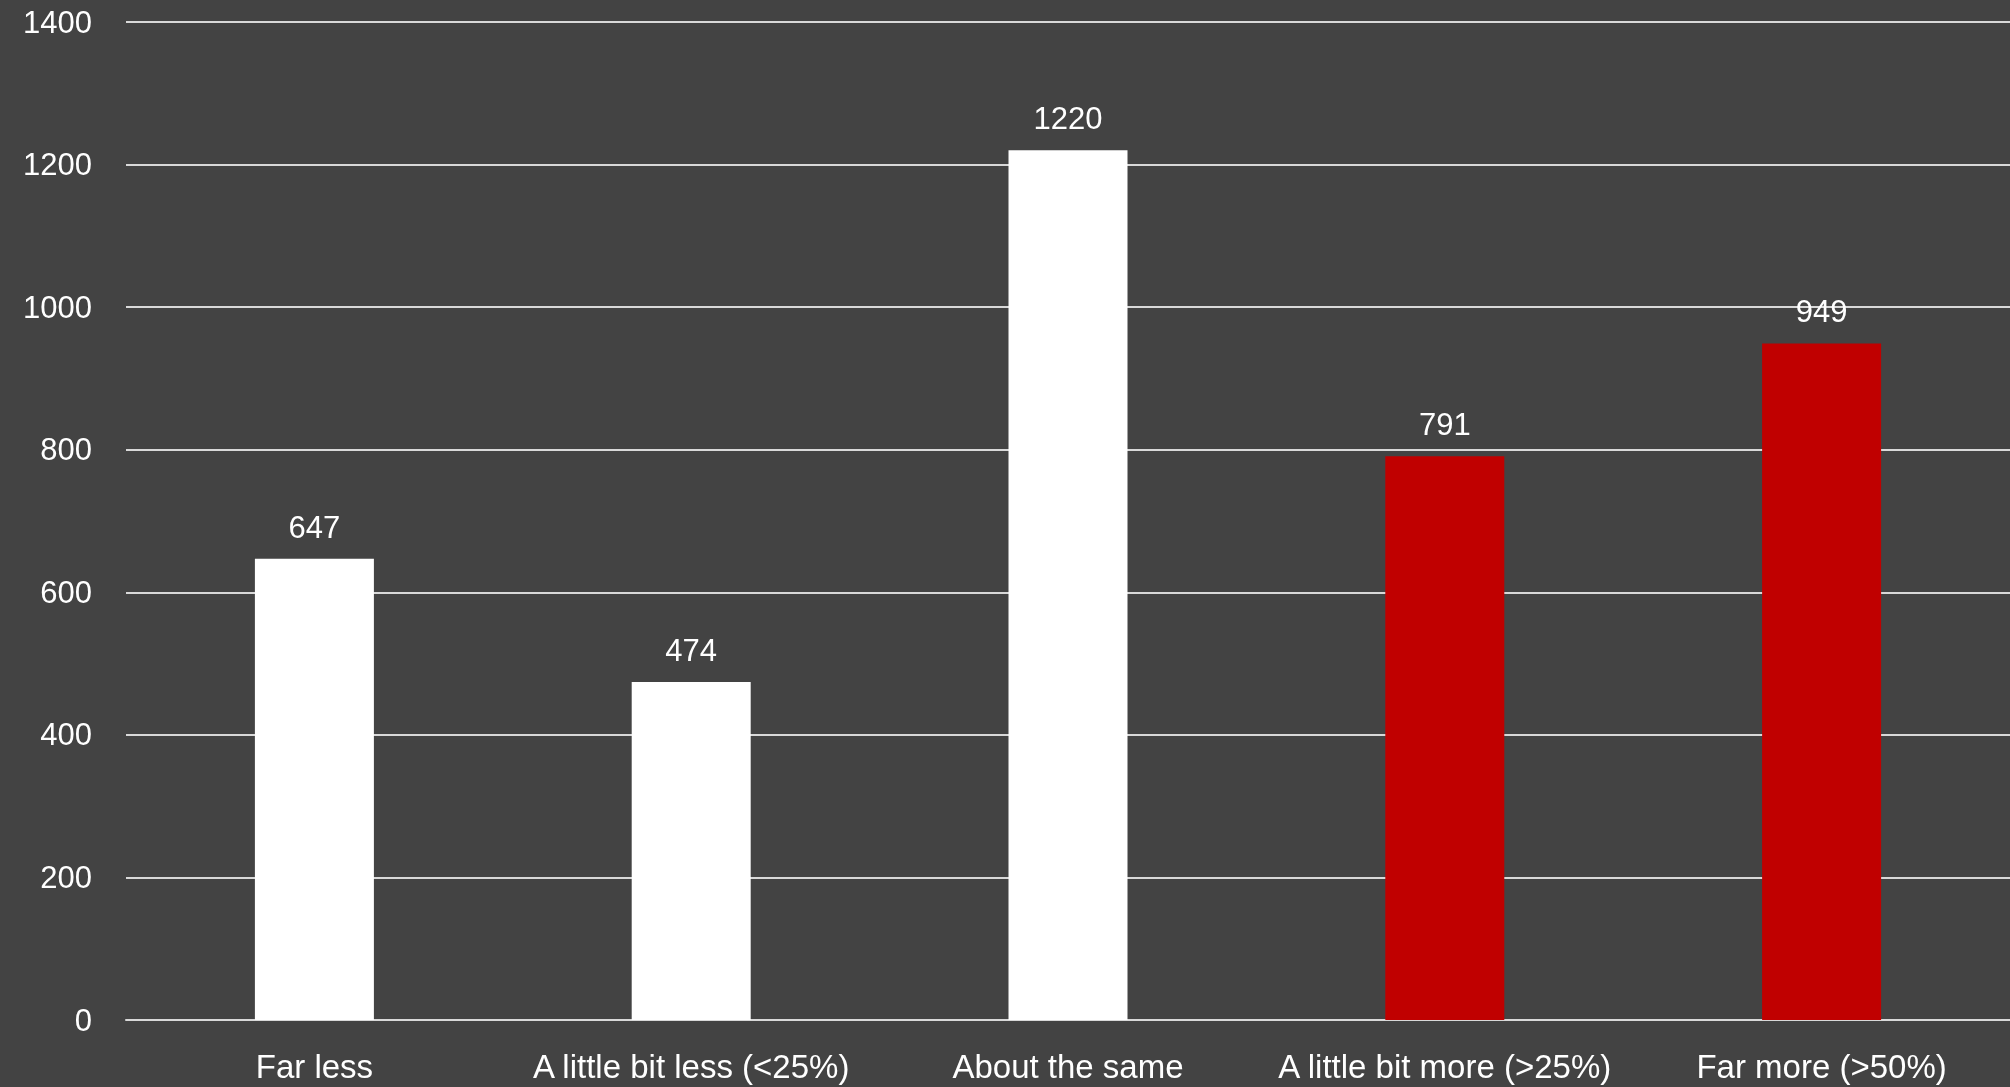 This screenshot has width=2010, height=1087. I want to click on x-tick-label: Far more (>50%), so click(1821, 1066).